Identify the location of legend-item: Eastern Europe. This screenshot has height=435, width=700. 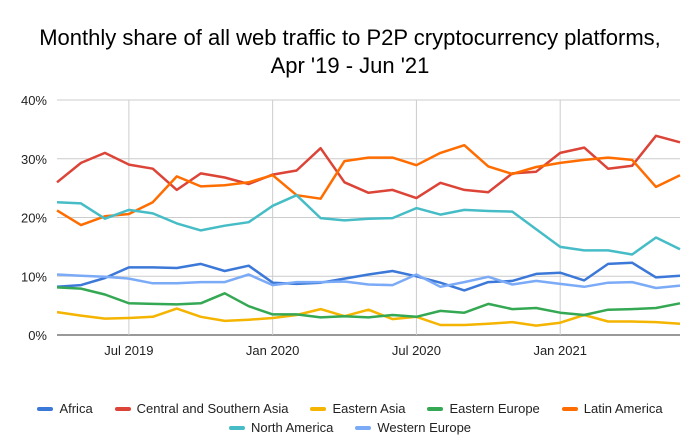
(483, 408).